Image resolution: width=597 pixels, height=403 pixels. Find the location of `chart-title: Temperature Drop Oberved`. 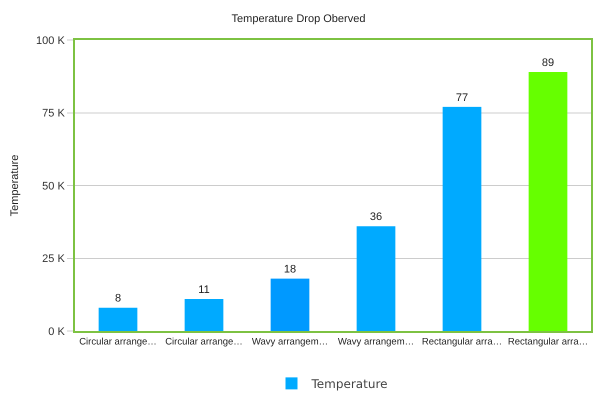

chart-title: Temperature Drop Oberved is located at coordinates (299, 18).